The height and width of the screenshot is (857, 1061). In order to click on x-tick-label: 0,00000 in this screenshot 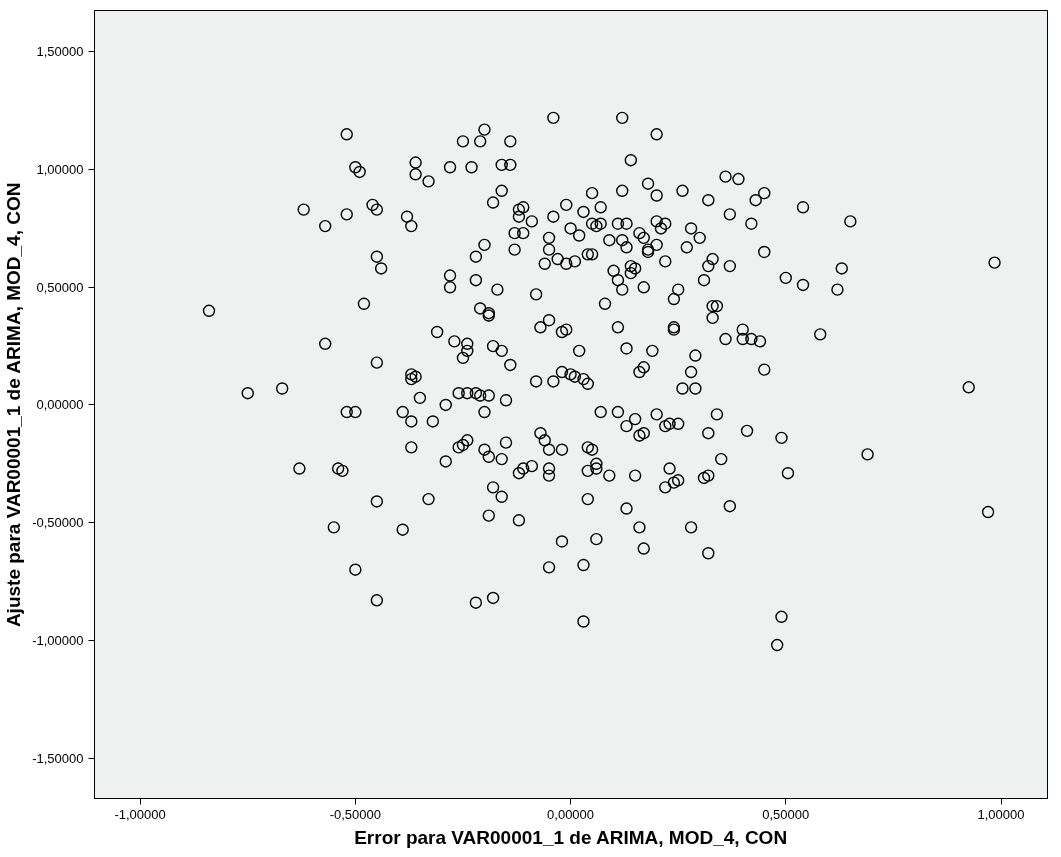, I will do `click(571, 814)`.